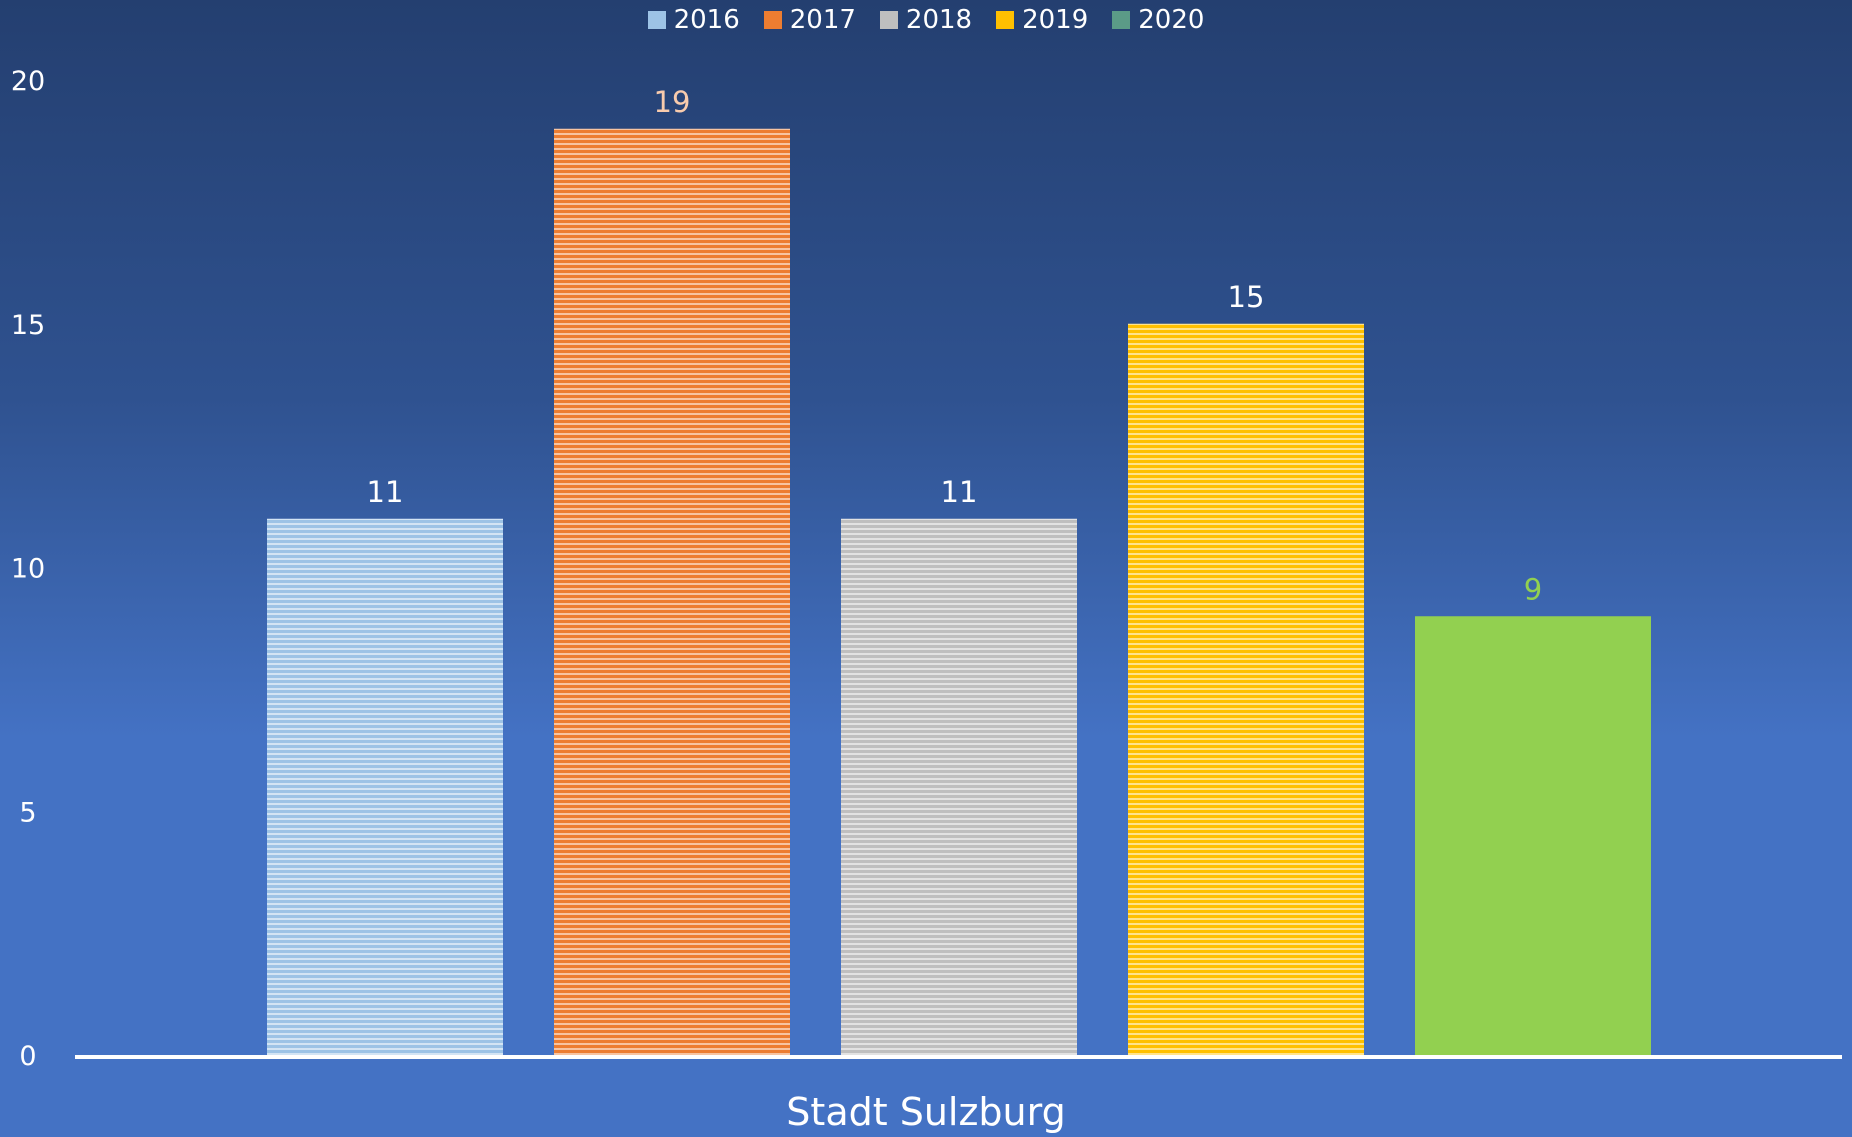  Describe the element at coordinates (1005, 20) in the screenshot. I see `legend-swatch-2019` at that location.